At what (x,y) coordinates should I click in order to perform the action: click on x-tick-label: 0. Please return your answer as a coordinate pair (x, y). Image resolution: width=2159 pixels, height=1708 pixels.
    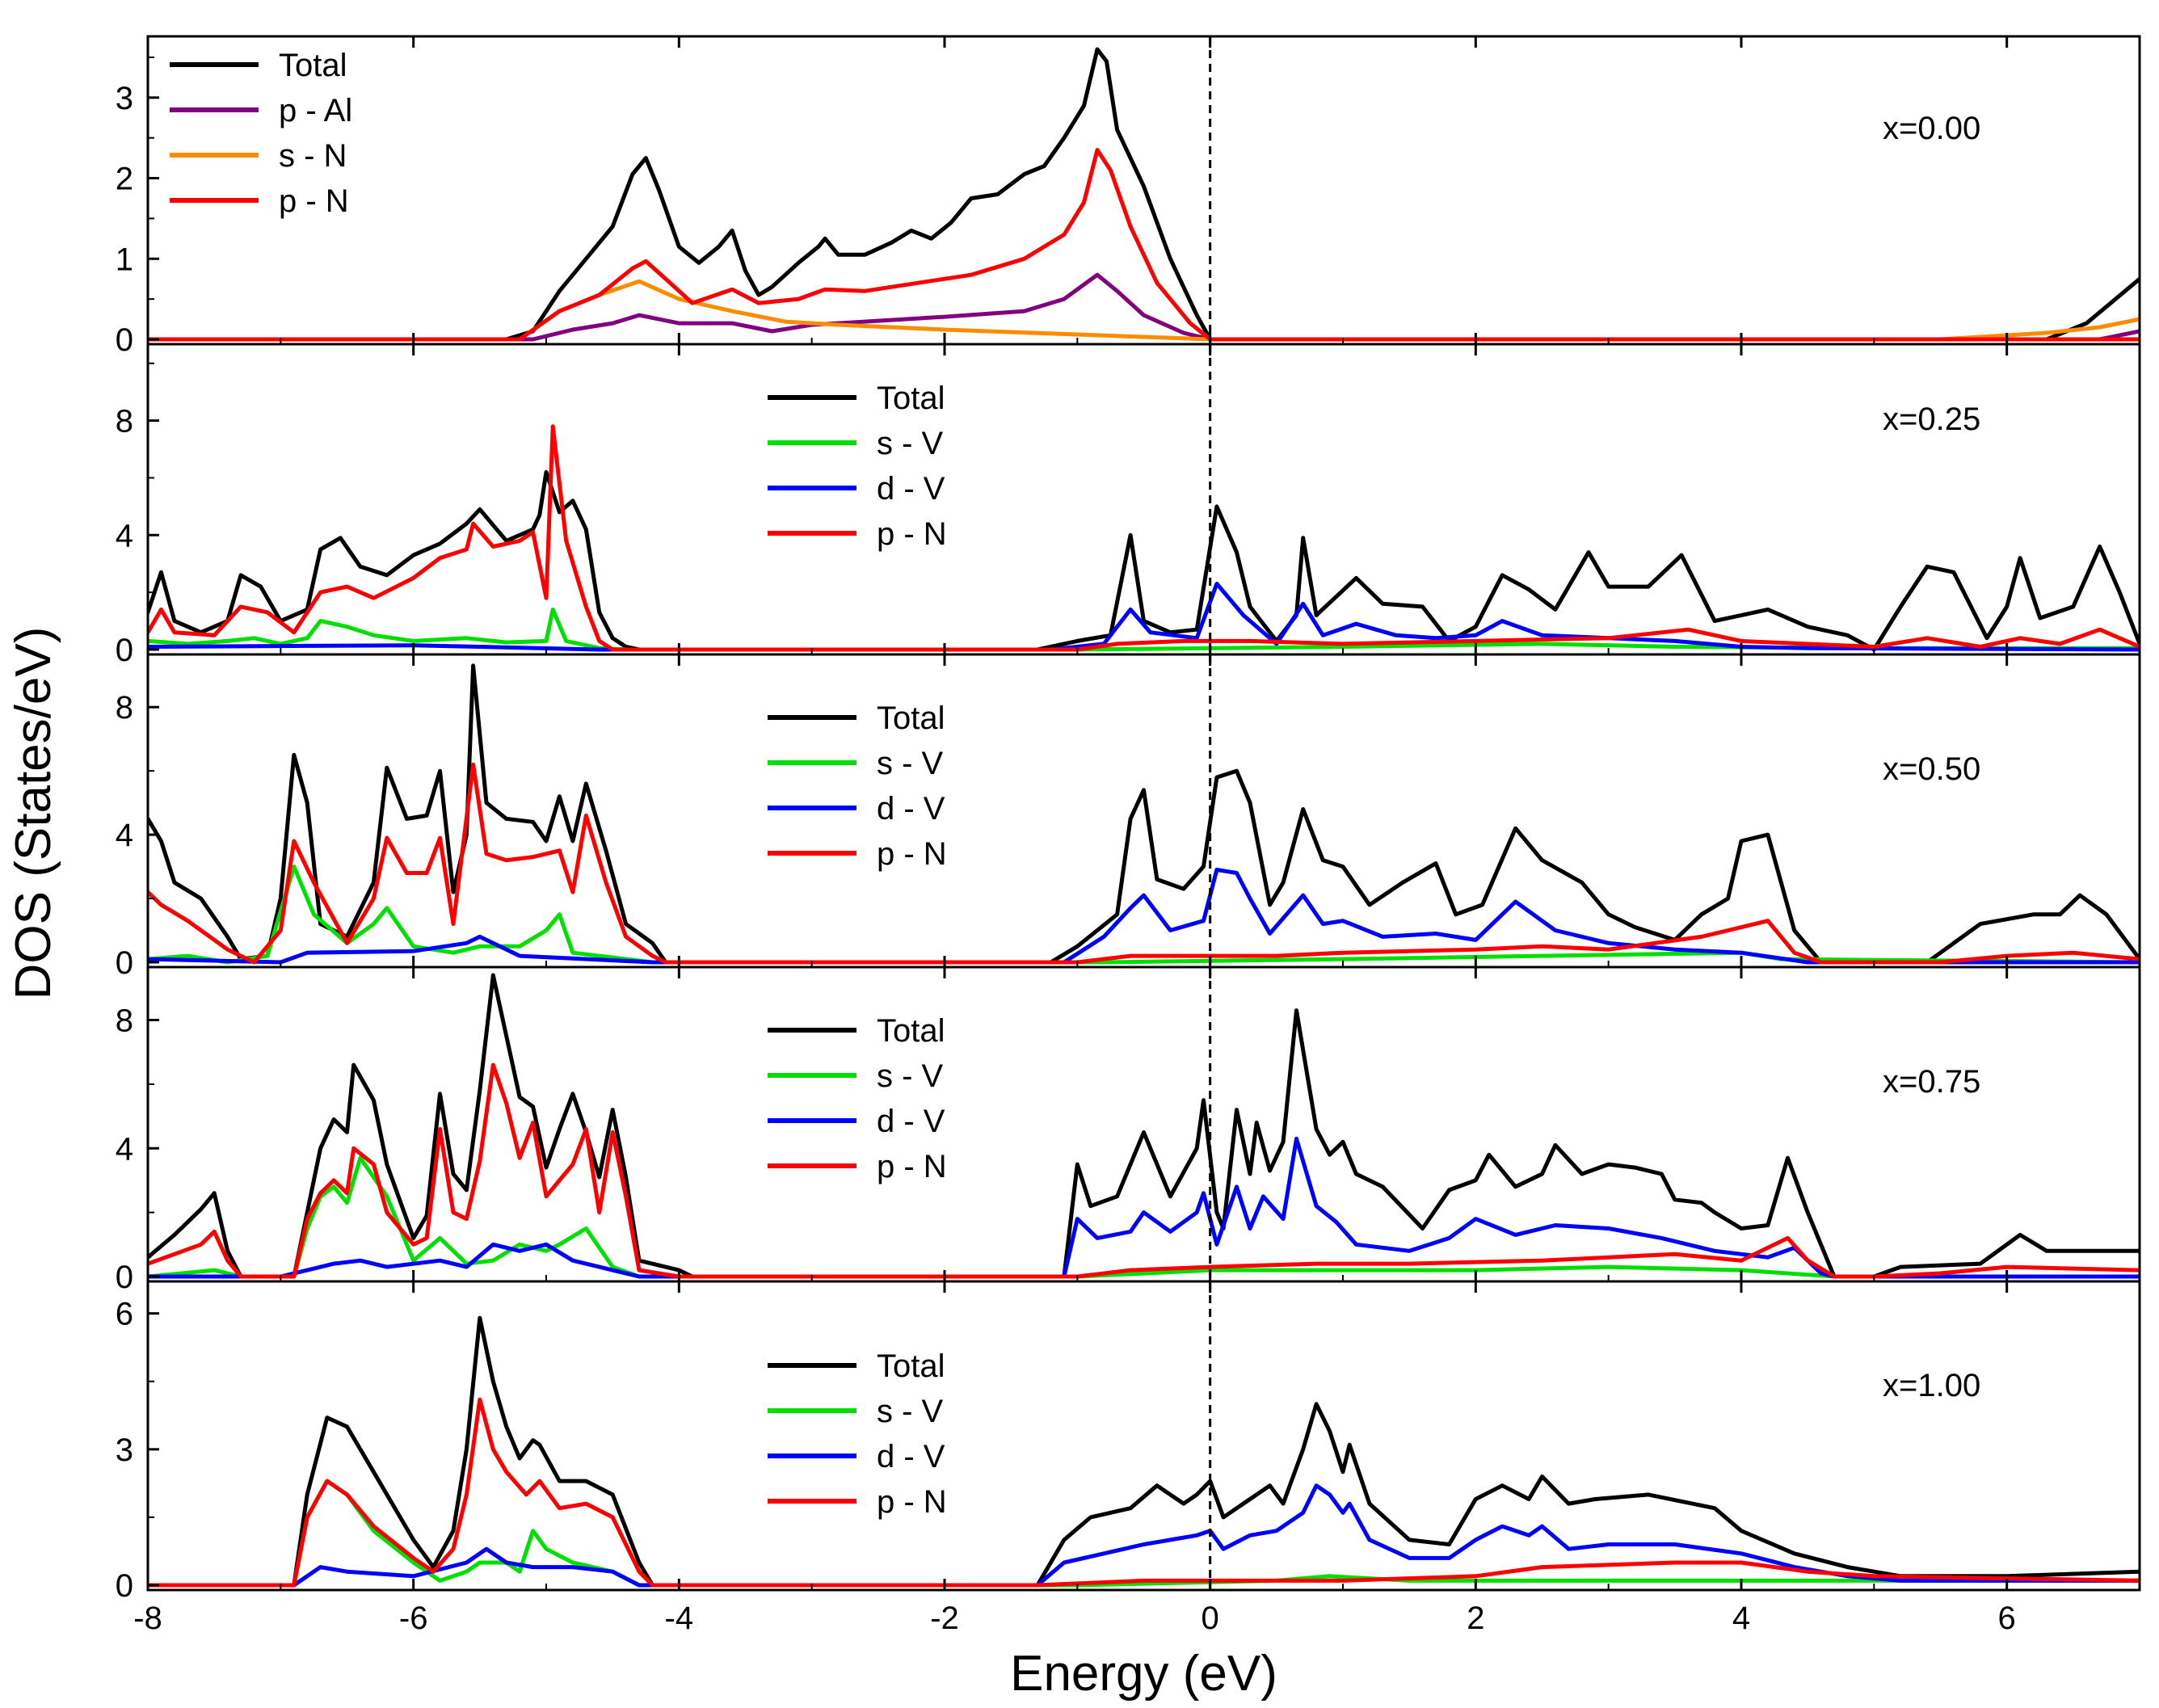
    Looking at the image, I should click on (1210, 1618).